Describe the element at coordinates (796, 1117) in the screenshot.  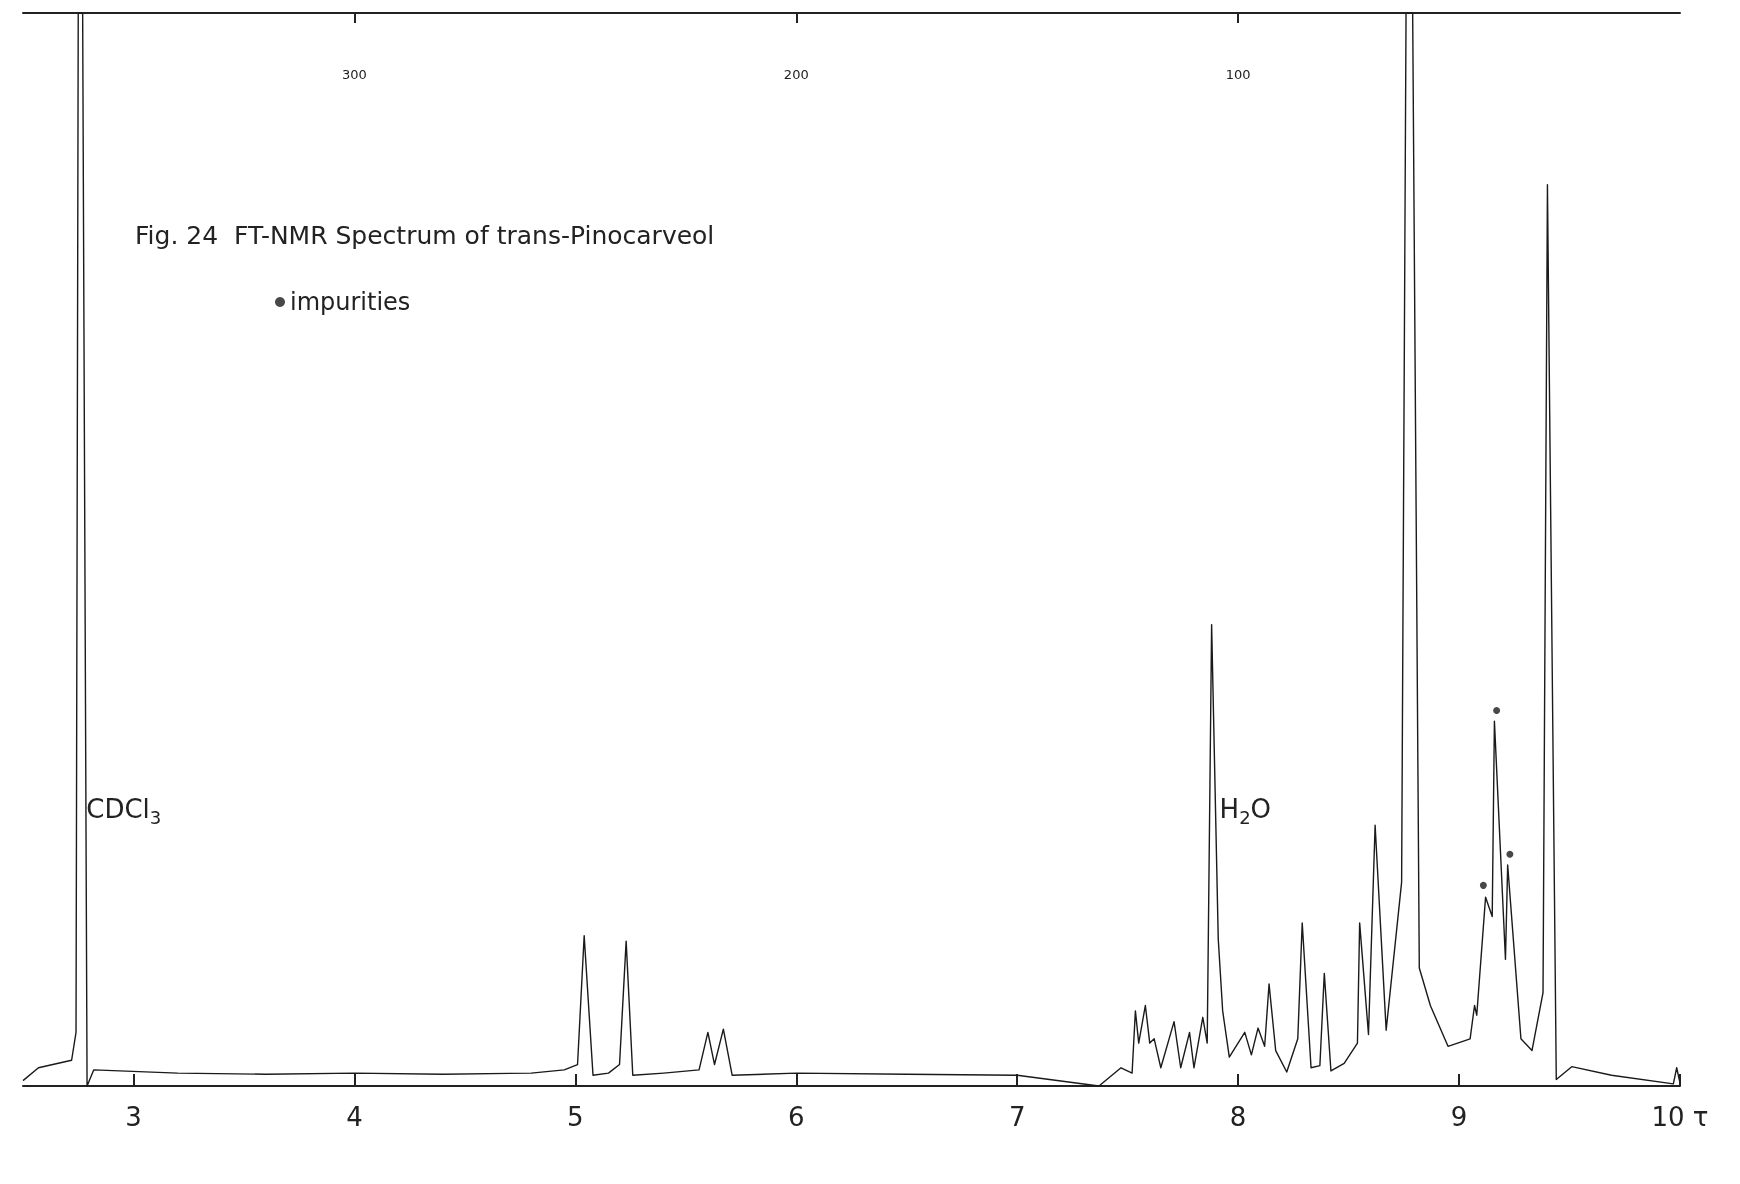
I see `x-tick-label: 6` at that location.